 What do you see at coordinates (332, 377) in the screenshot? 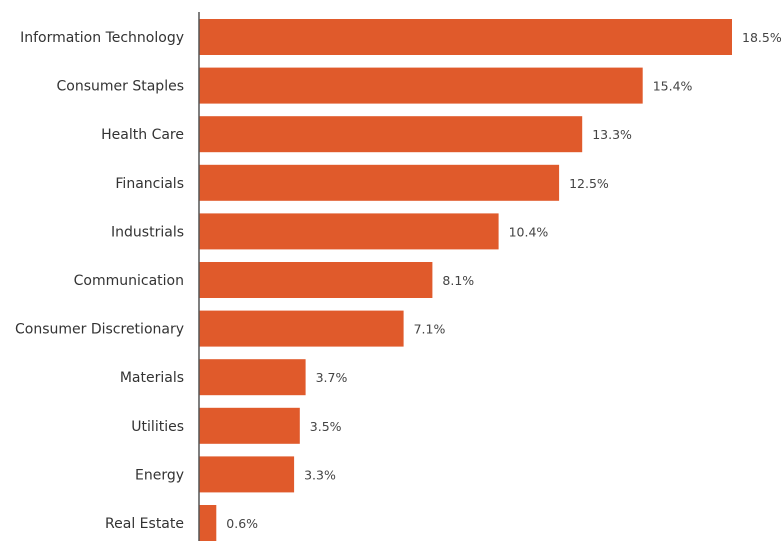
I see `value-label-materials: 3.7%` at bounding box center [332, 377].